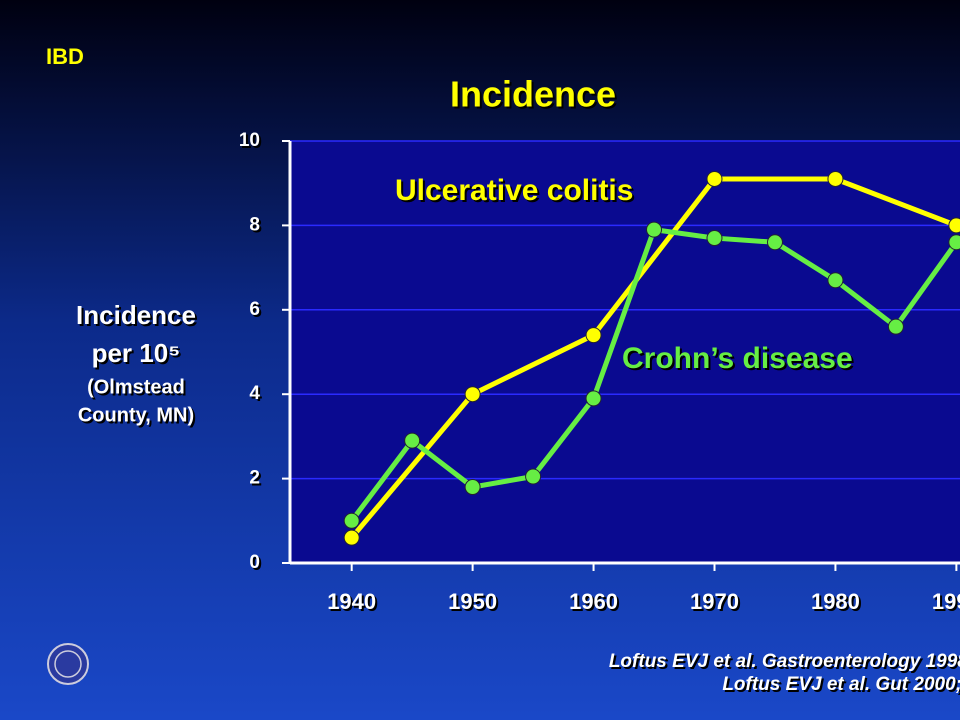 The width and height of the screenshot is (960, 720). I want to click on x-tick-label: 1970, so click(714, 601).